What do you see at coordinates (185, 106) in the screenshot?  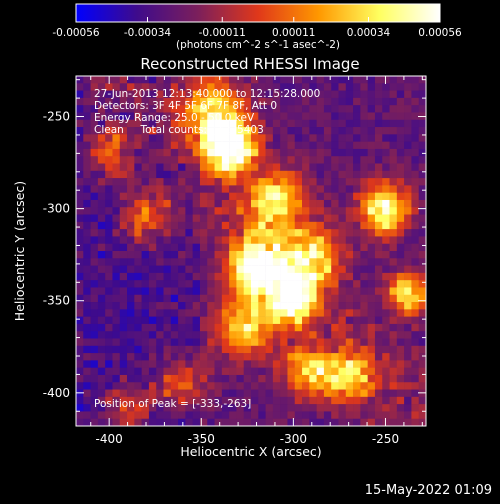 I see `info-line-detectors: Detectors: 3F 4F 5F 6F 7F 8F, Att 0` at bounding box center [185, 106].